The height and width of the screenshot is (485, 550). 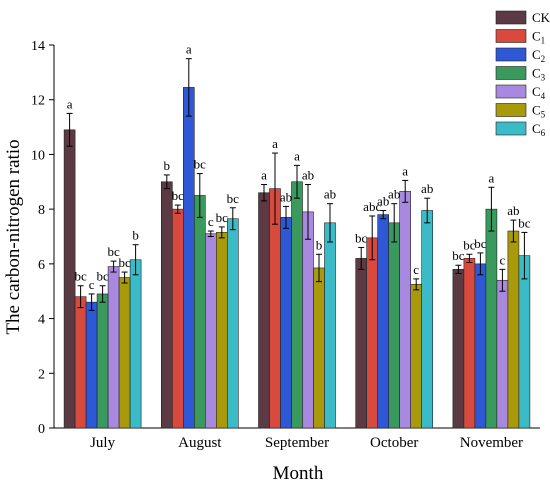 What do you see at coordinates (103, 443) in the screenshot?
I see `x-tick-label: July` at bounding box center [103, 443].